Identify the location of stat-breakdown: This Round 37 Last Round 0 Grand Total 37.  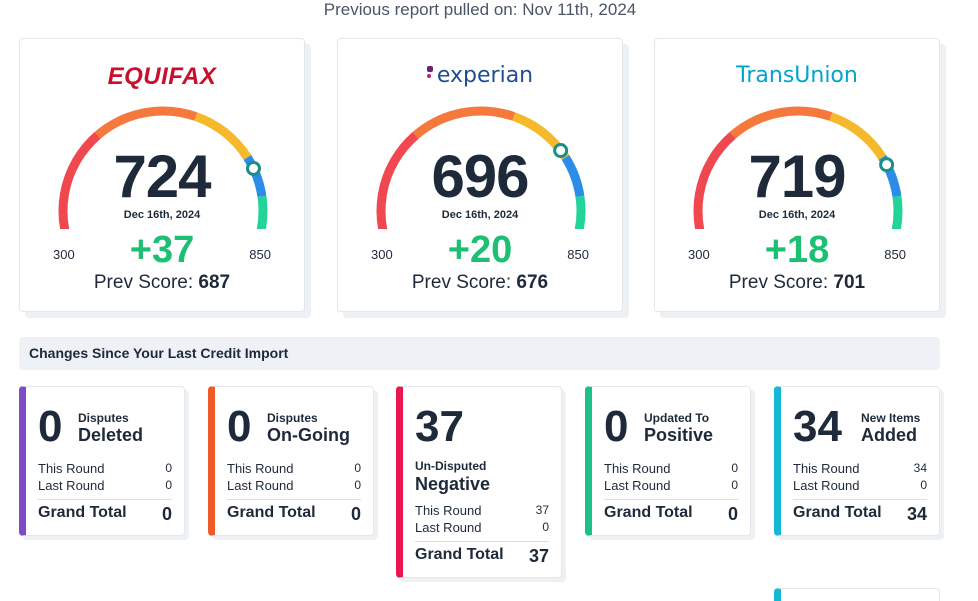
(482, 535).